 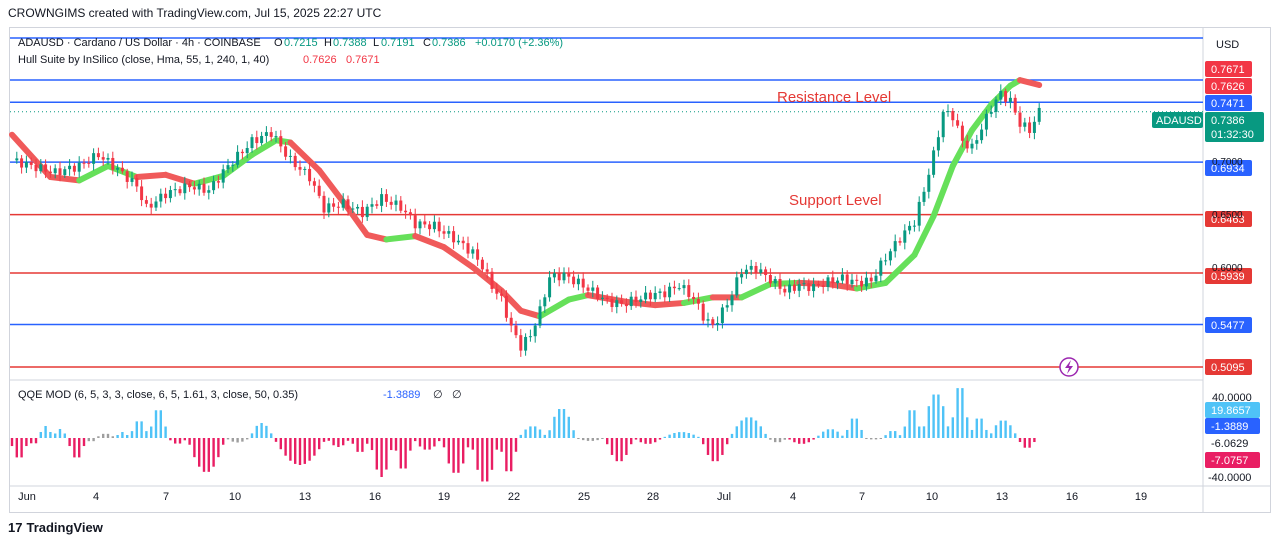 What do you see at coordinates (1228, 276) in the screenshot?
I see `price-tag: 0.5939` at bounding box center [1228, 276].